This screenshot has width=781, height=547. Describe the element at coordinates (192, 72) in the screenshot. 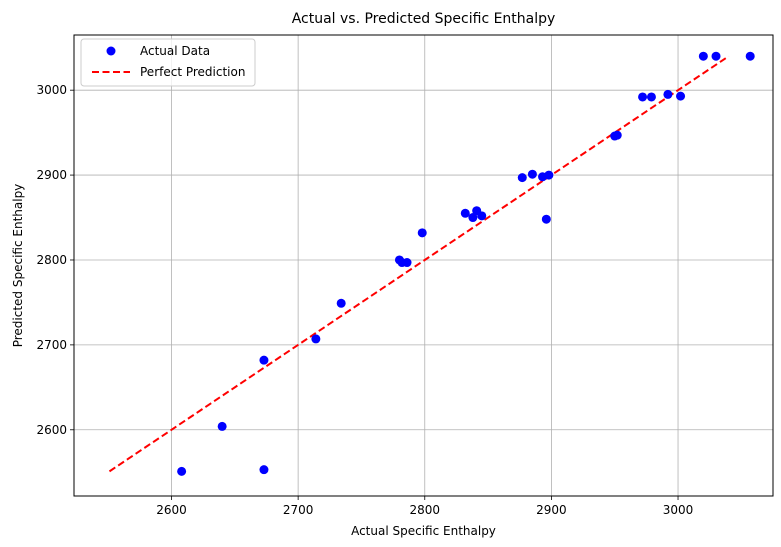

I see `legend-label-perfect-prediction: Perfect Prediction` at that location.